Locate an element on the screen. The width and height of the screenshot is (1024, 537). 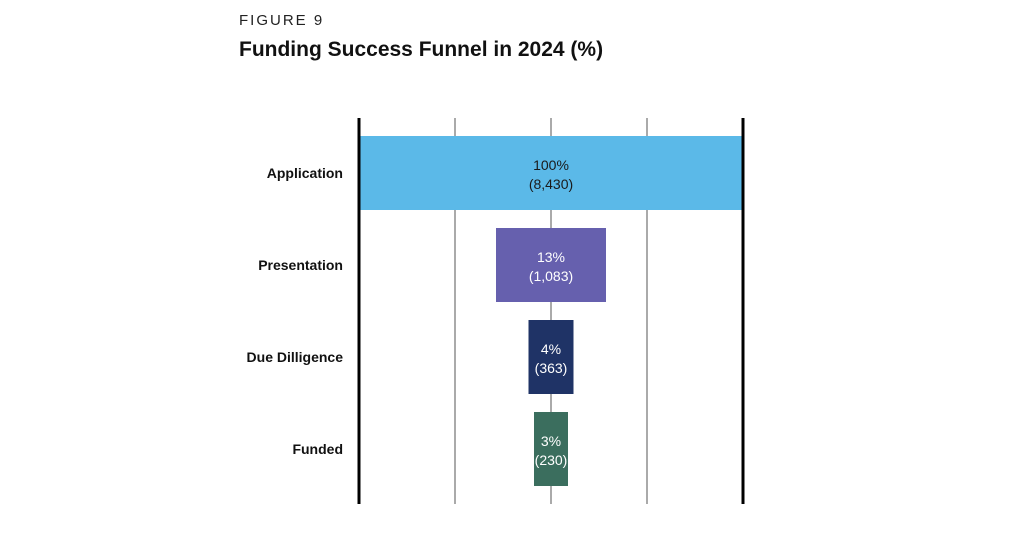
category-label: Funded is located at coordinates (317, 449).